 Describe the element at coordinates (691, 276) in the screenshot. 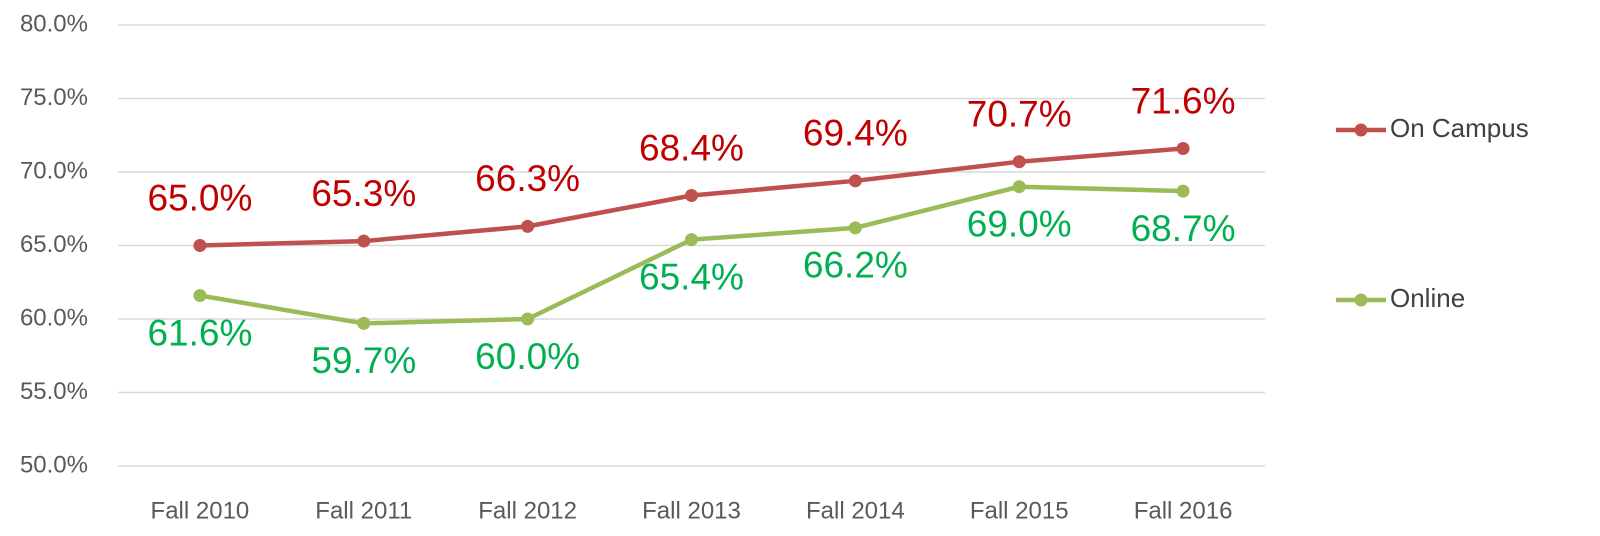

I see `data-label: 65.4%` at that location.